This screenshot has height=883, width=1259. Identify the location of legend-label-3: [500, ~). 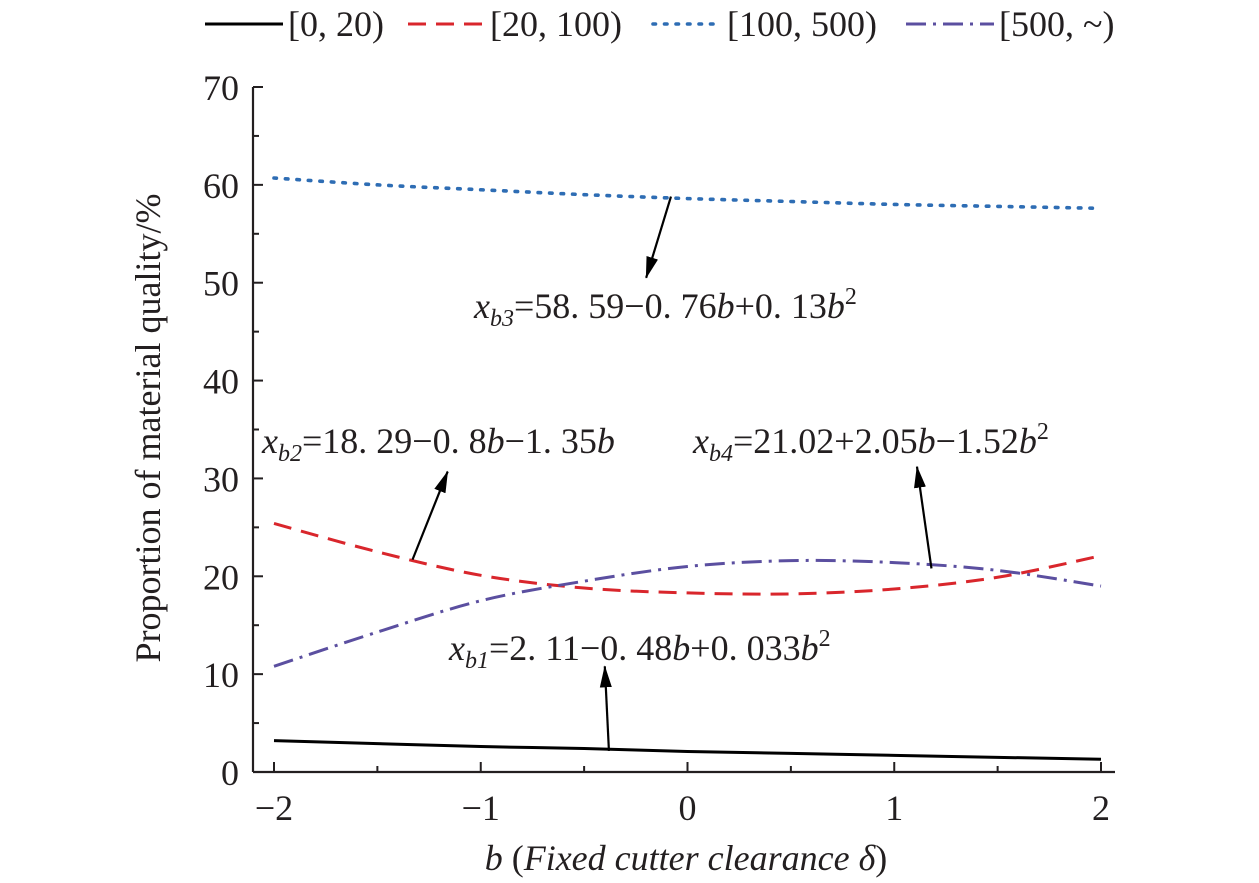
(1056, 24).